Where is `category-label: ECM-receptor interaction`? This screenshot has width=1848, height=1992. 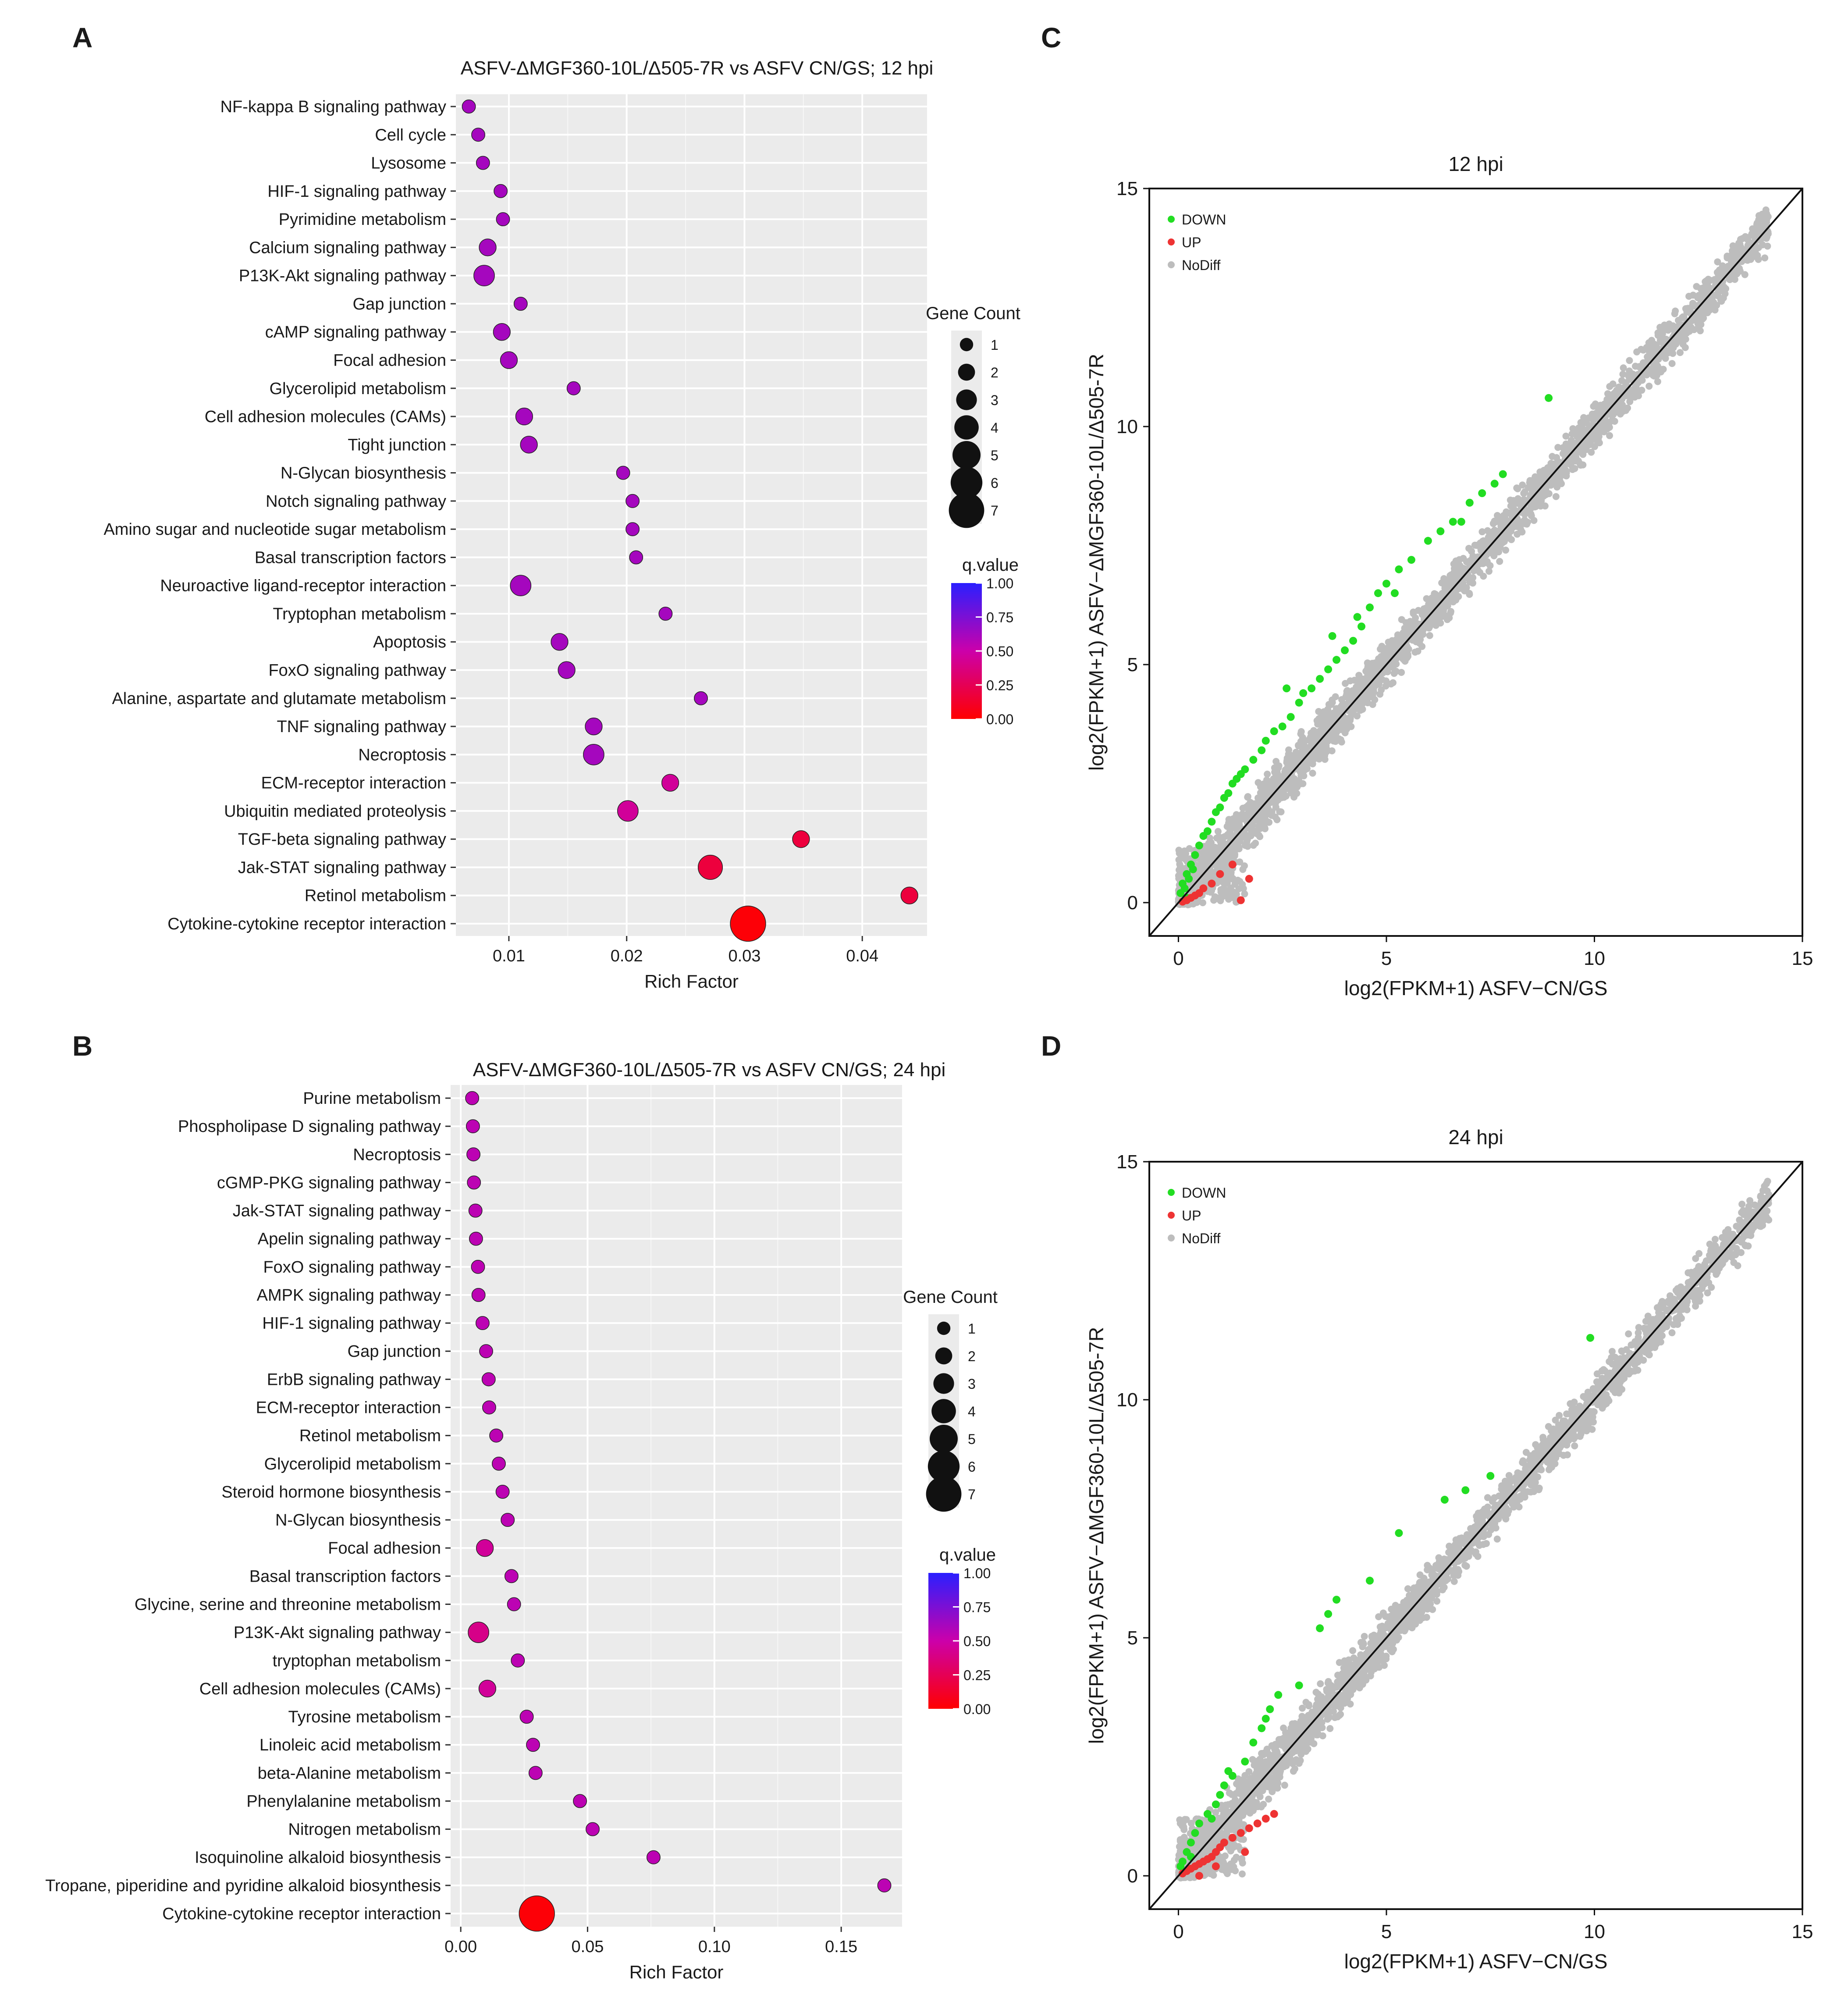 category-label: ECM-receptor interaction is located at coordinates (354, 783).